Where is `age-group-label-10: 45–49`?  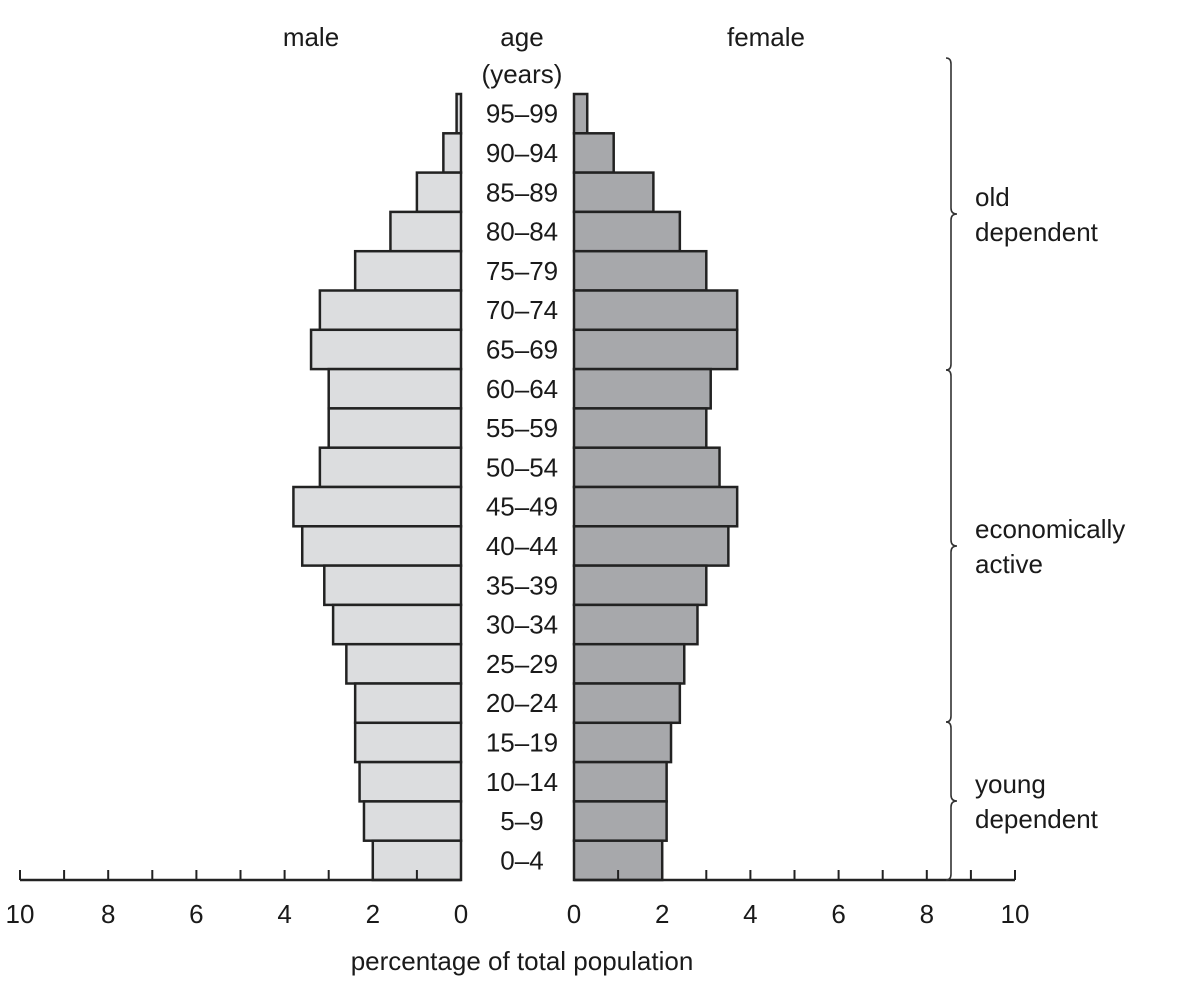
age-group-label-10: 45–49 is located at coordinates (522, 507).